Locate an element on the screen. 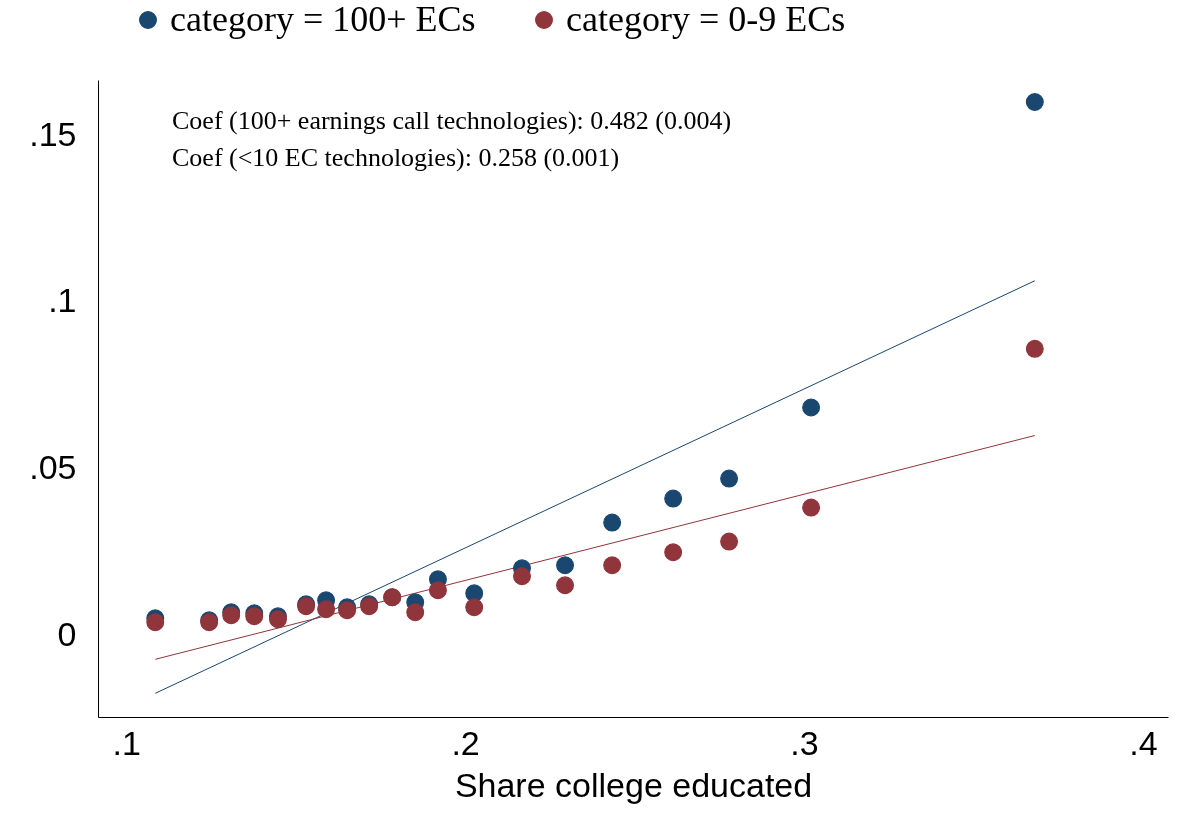 This screenshot has height=840, width=1185. x-axis-title: Share college educated is located at coordinates (633, 784).